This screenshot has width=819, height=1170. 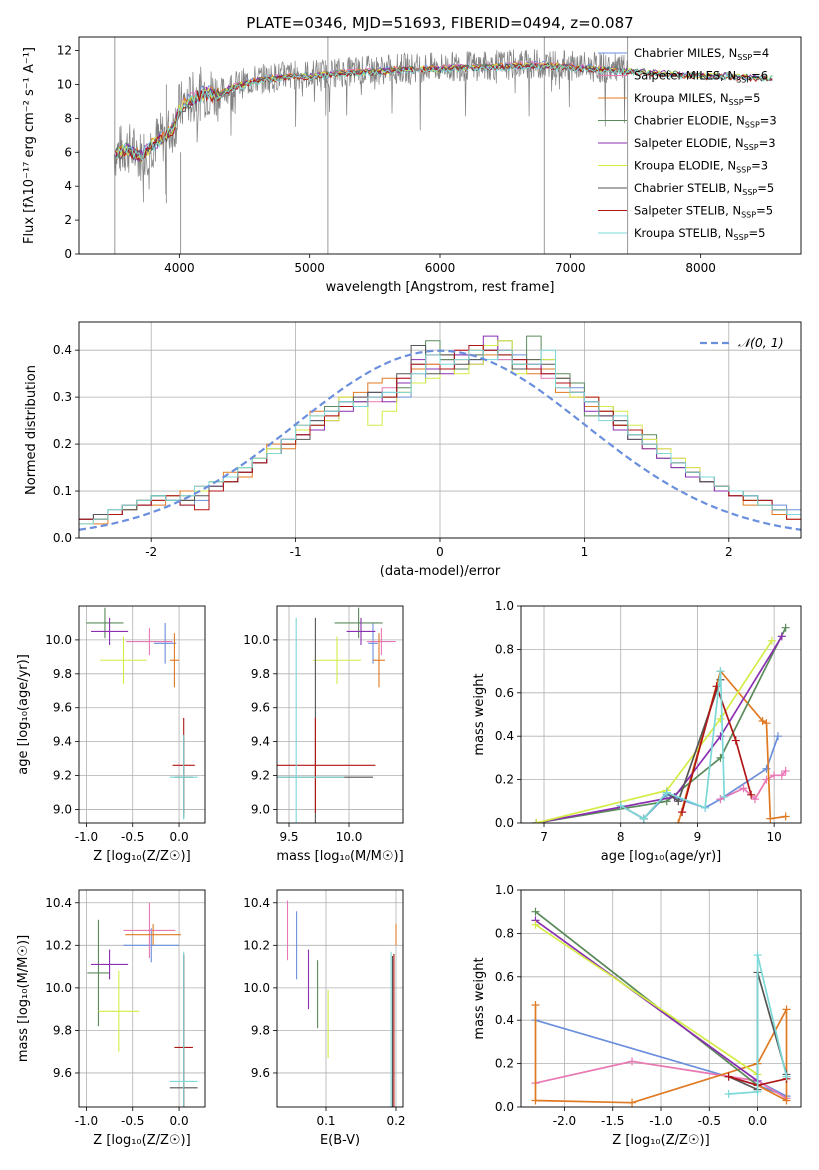 What do you see at coordinates (325, 1121) in the screenshot?
I see `x-tick-label: 0.1` at bounding box center [325, 1121].